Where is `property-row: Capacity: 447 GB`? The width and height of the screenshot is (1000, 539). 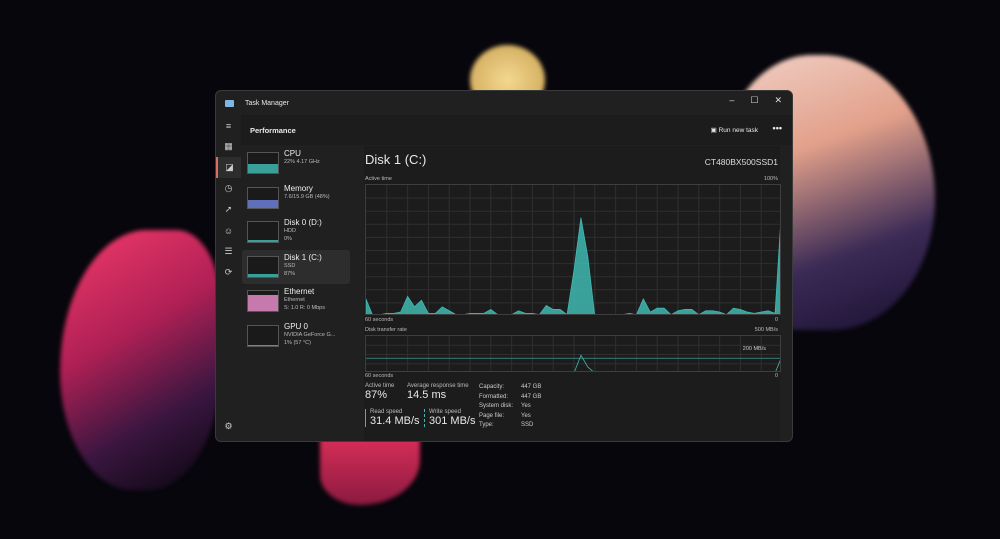
property-row: Capacity: 447 GB is located at coordinates (510, 388).